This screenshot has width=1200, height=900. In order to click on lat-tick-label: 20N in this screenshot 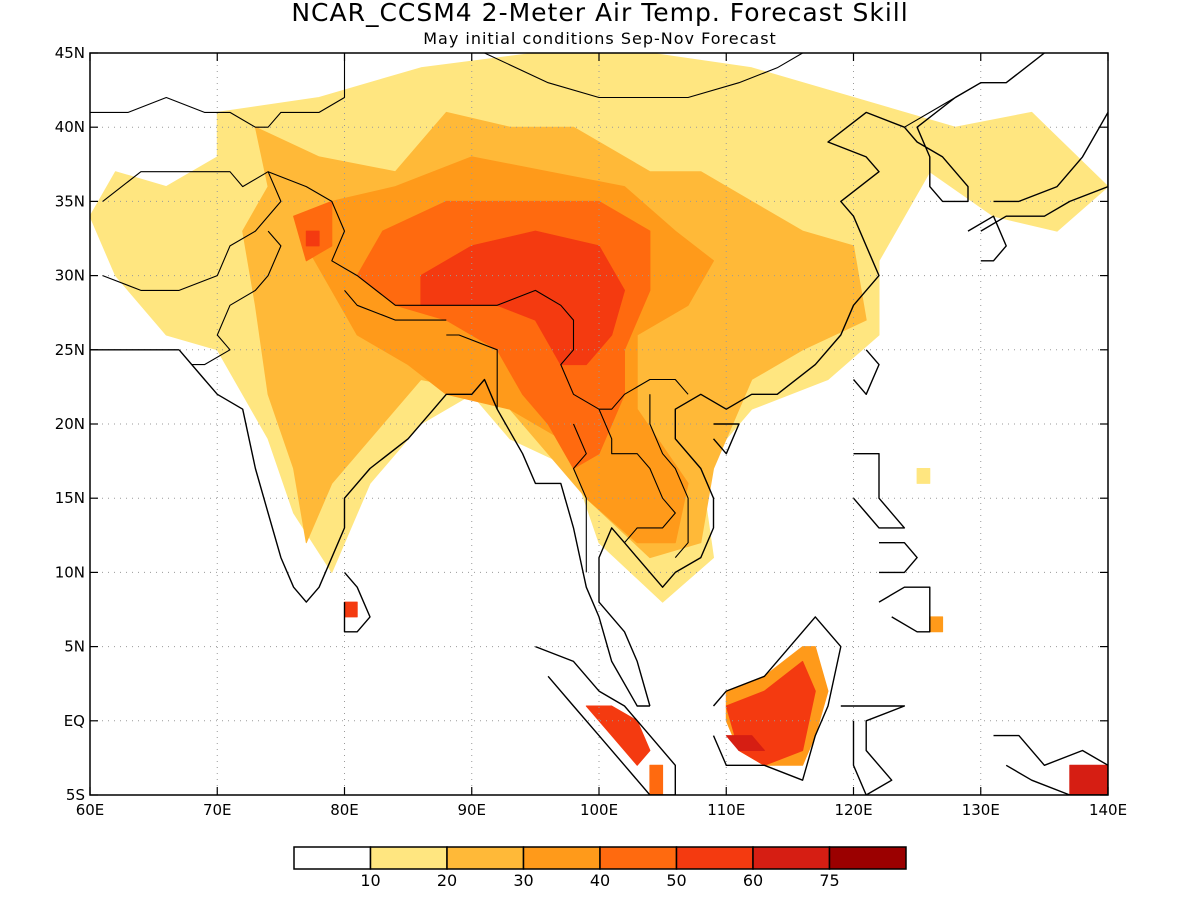, I will do `click(70, 424)`.